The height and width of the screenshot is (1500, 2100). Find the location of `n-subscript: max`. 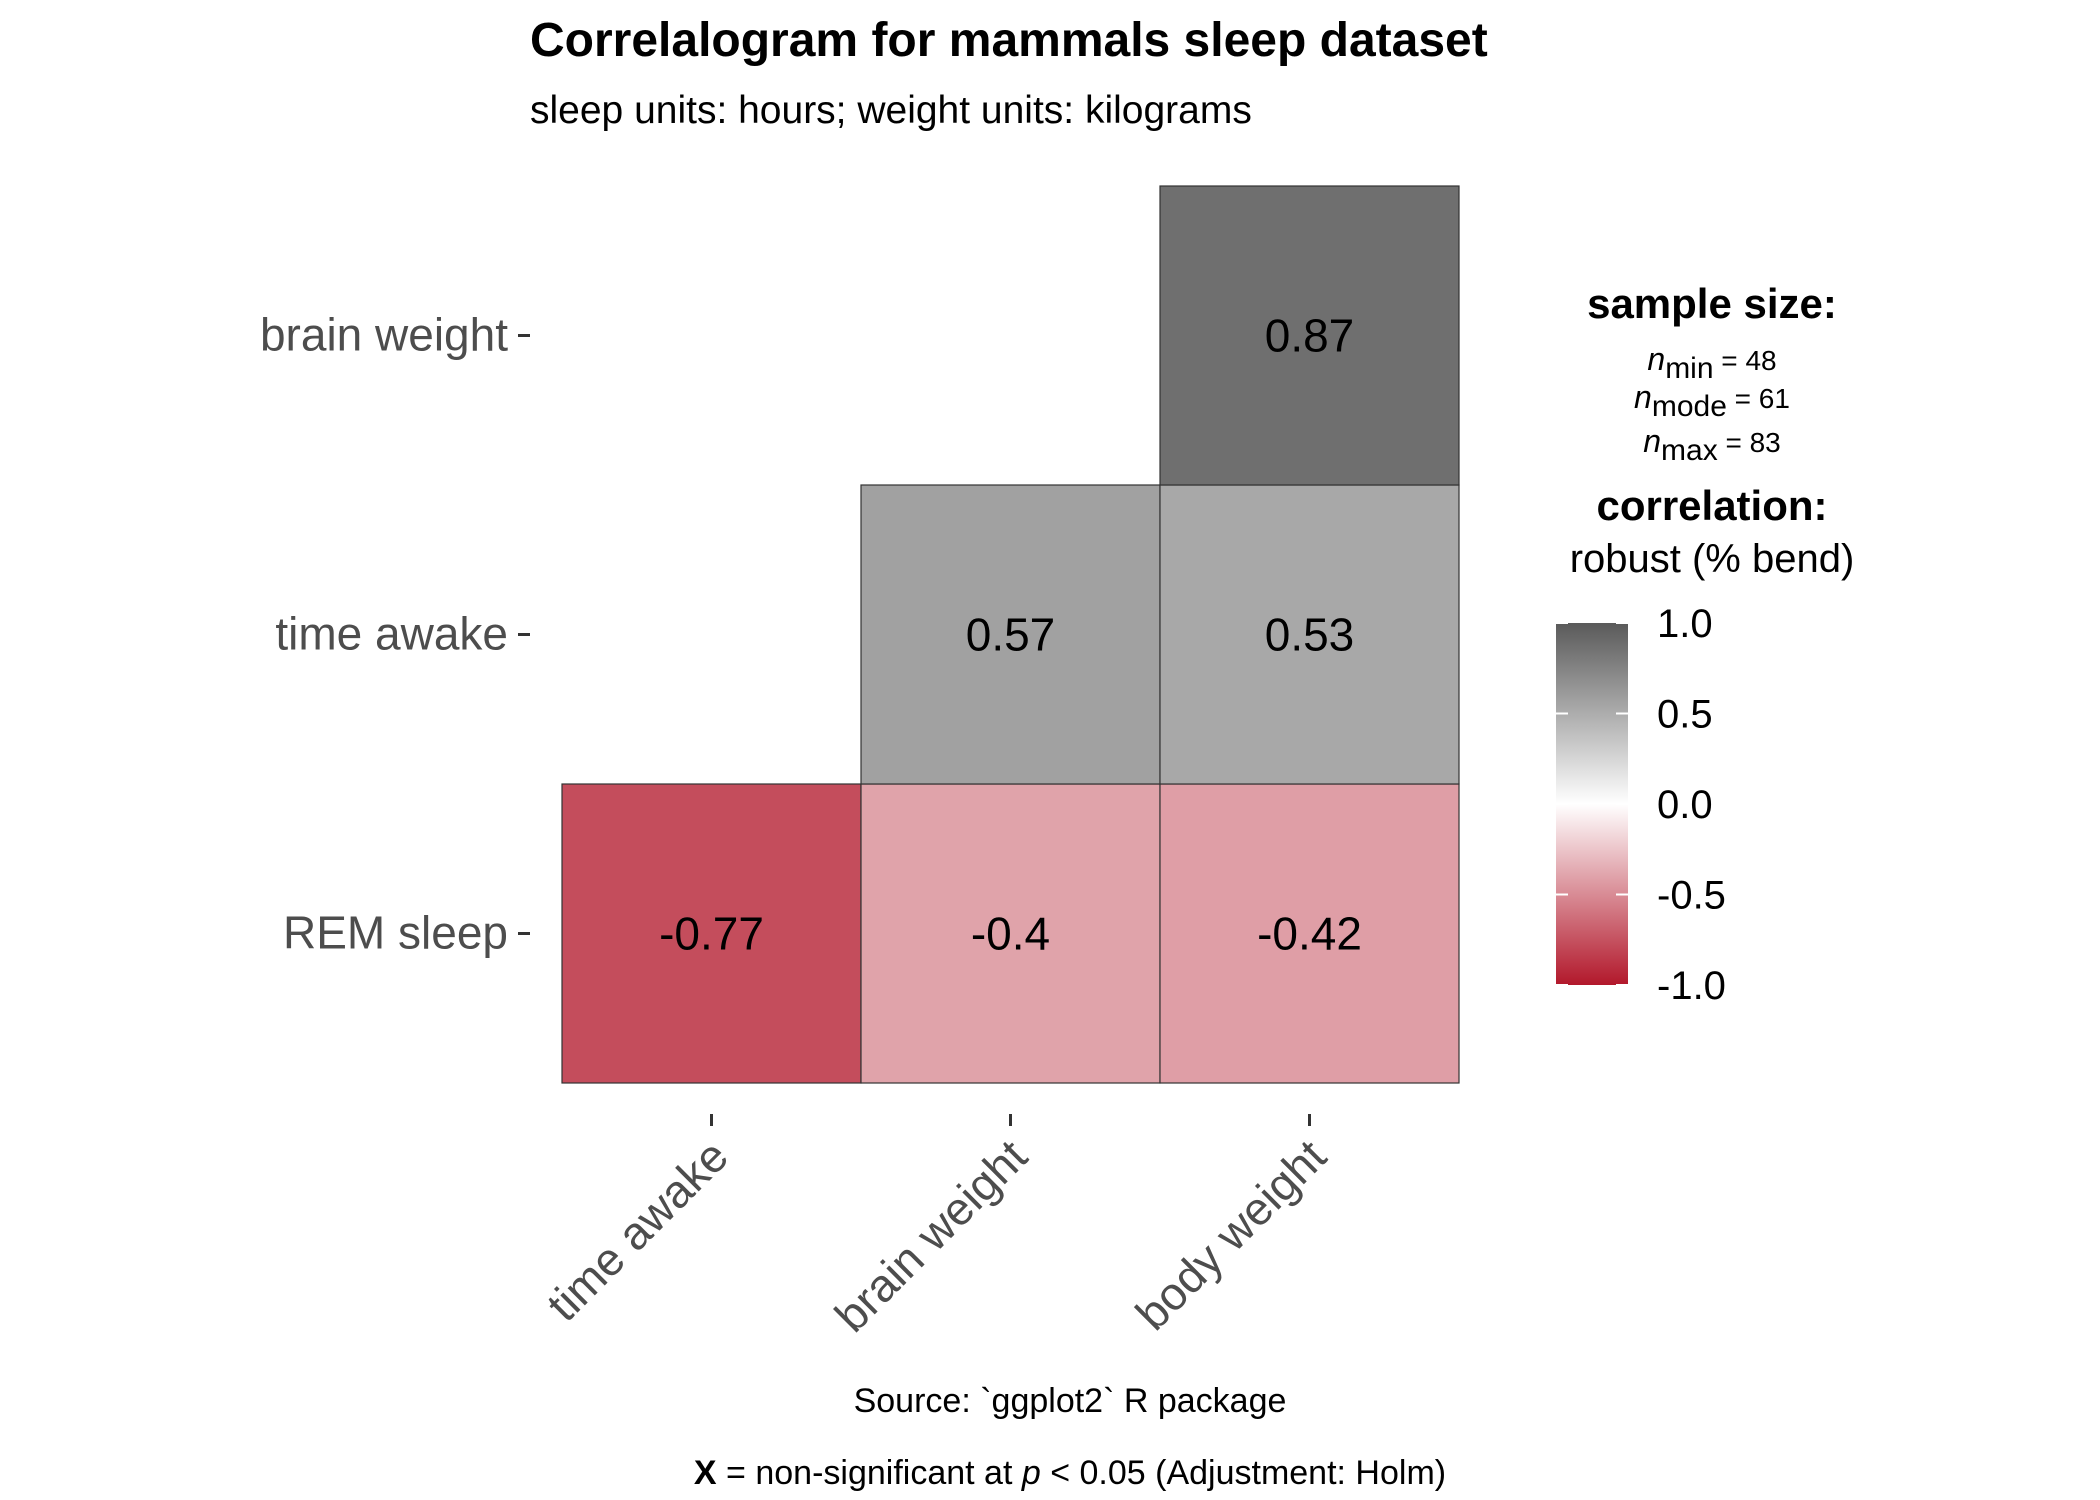

n-subscript: max is located at coordinates (1689, 450).